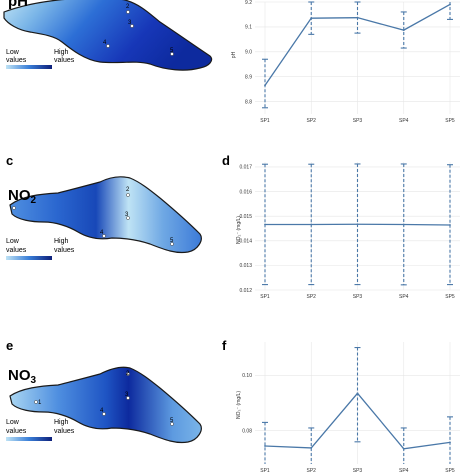 The image size is (474, 474). What do you see at coordinates (40, 430) in the screenshot?
I see `map-legend-no3: Low values High values` at bounding box center [40, 430].